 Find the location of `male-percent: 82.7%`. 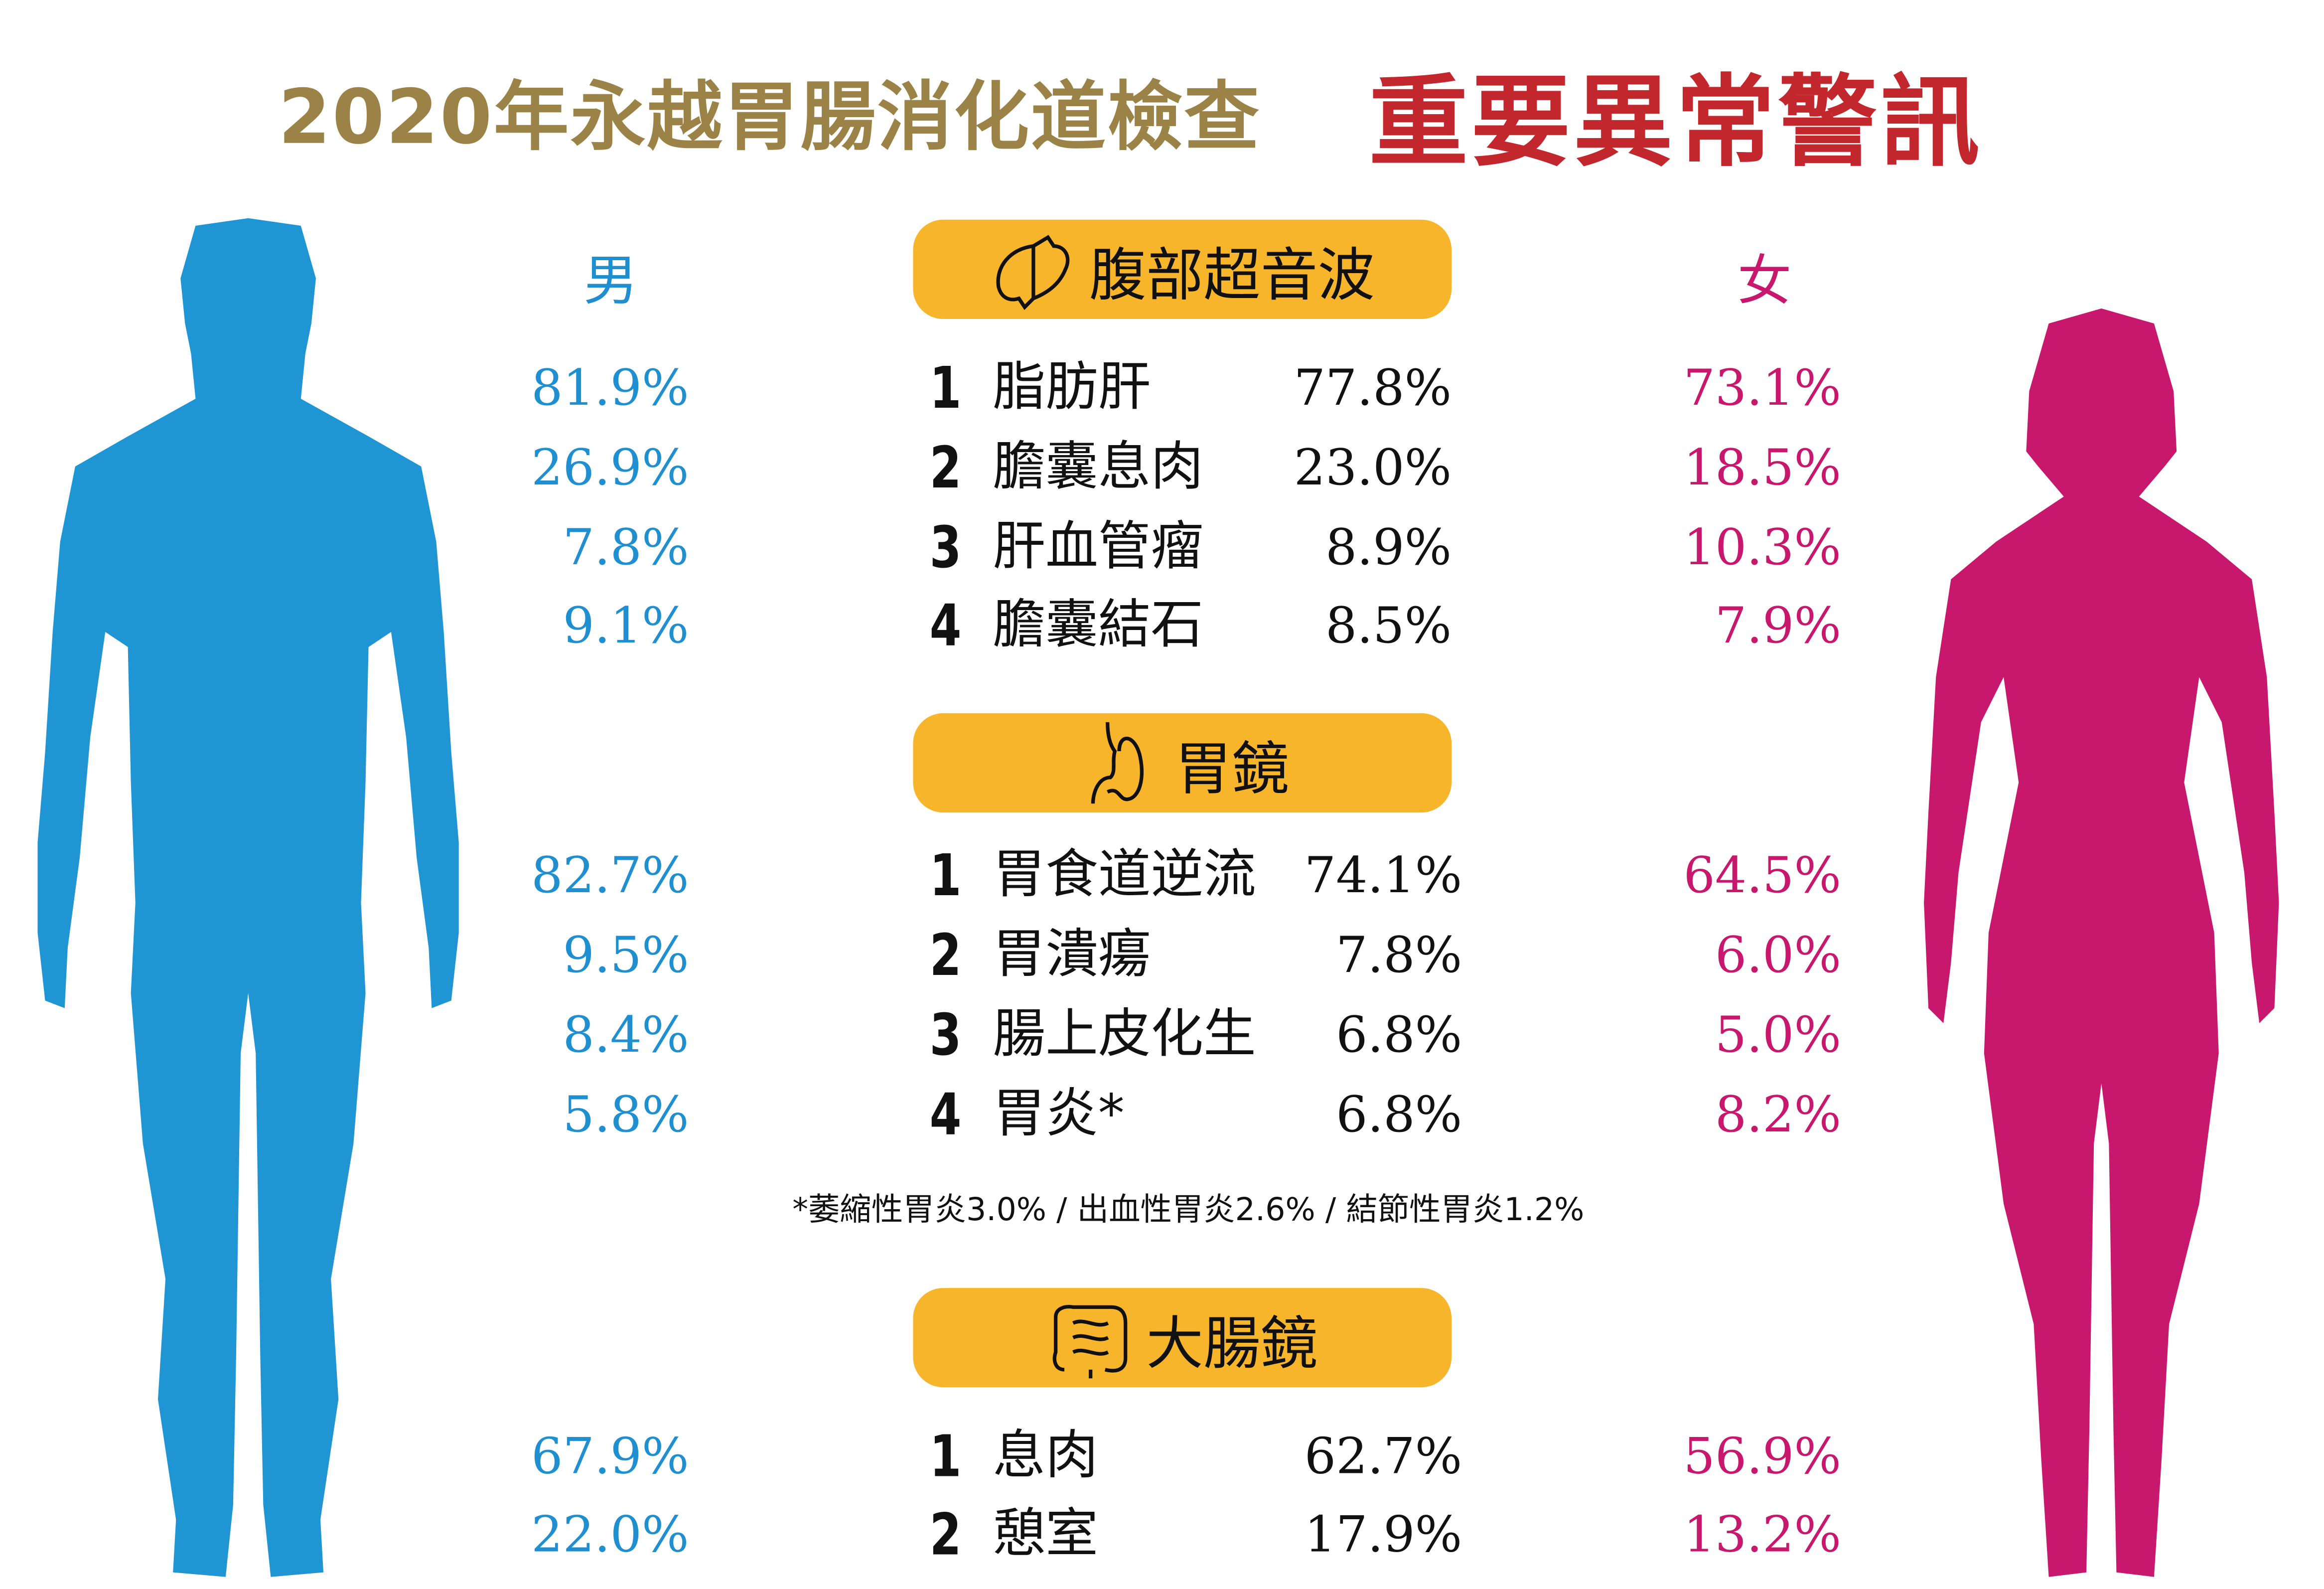

male-percent: 82.7% is located at coordinates (610, 875).